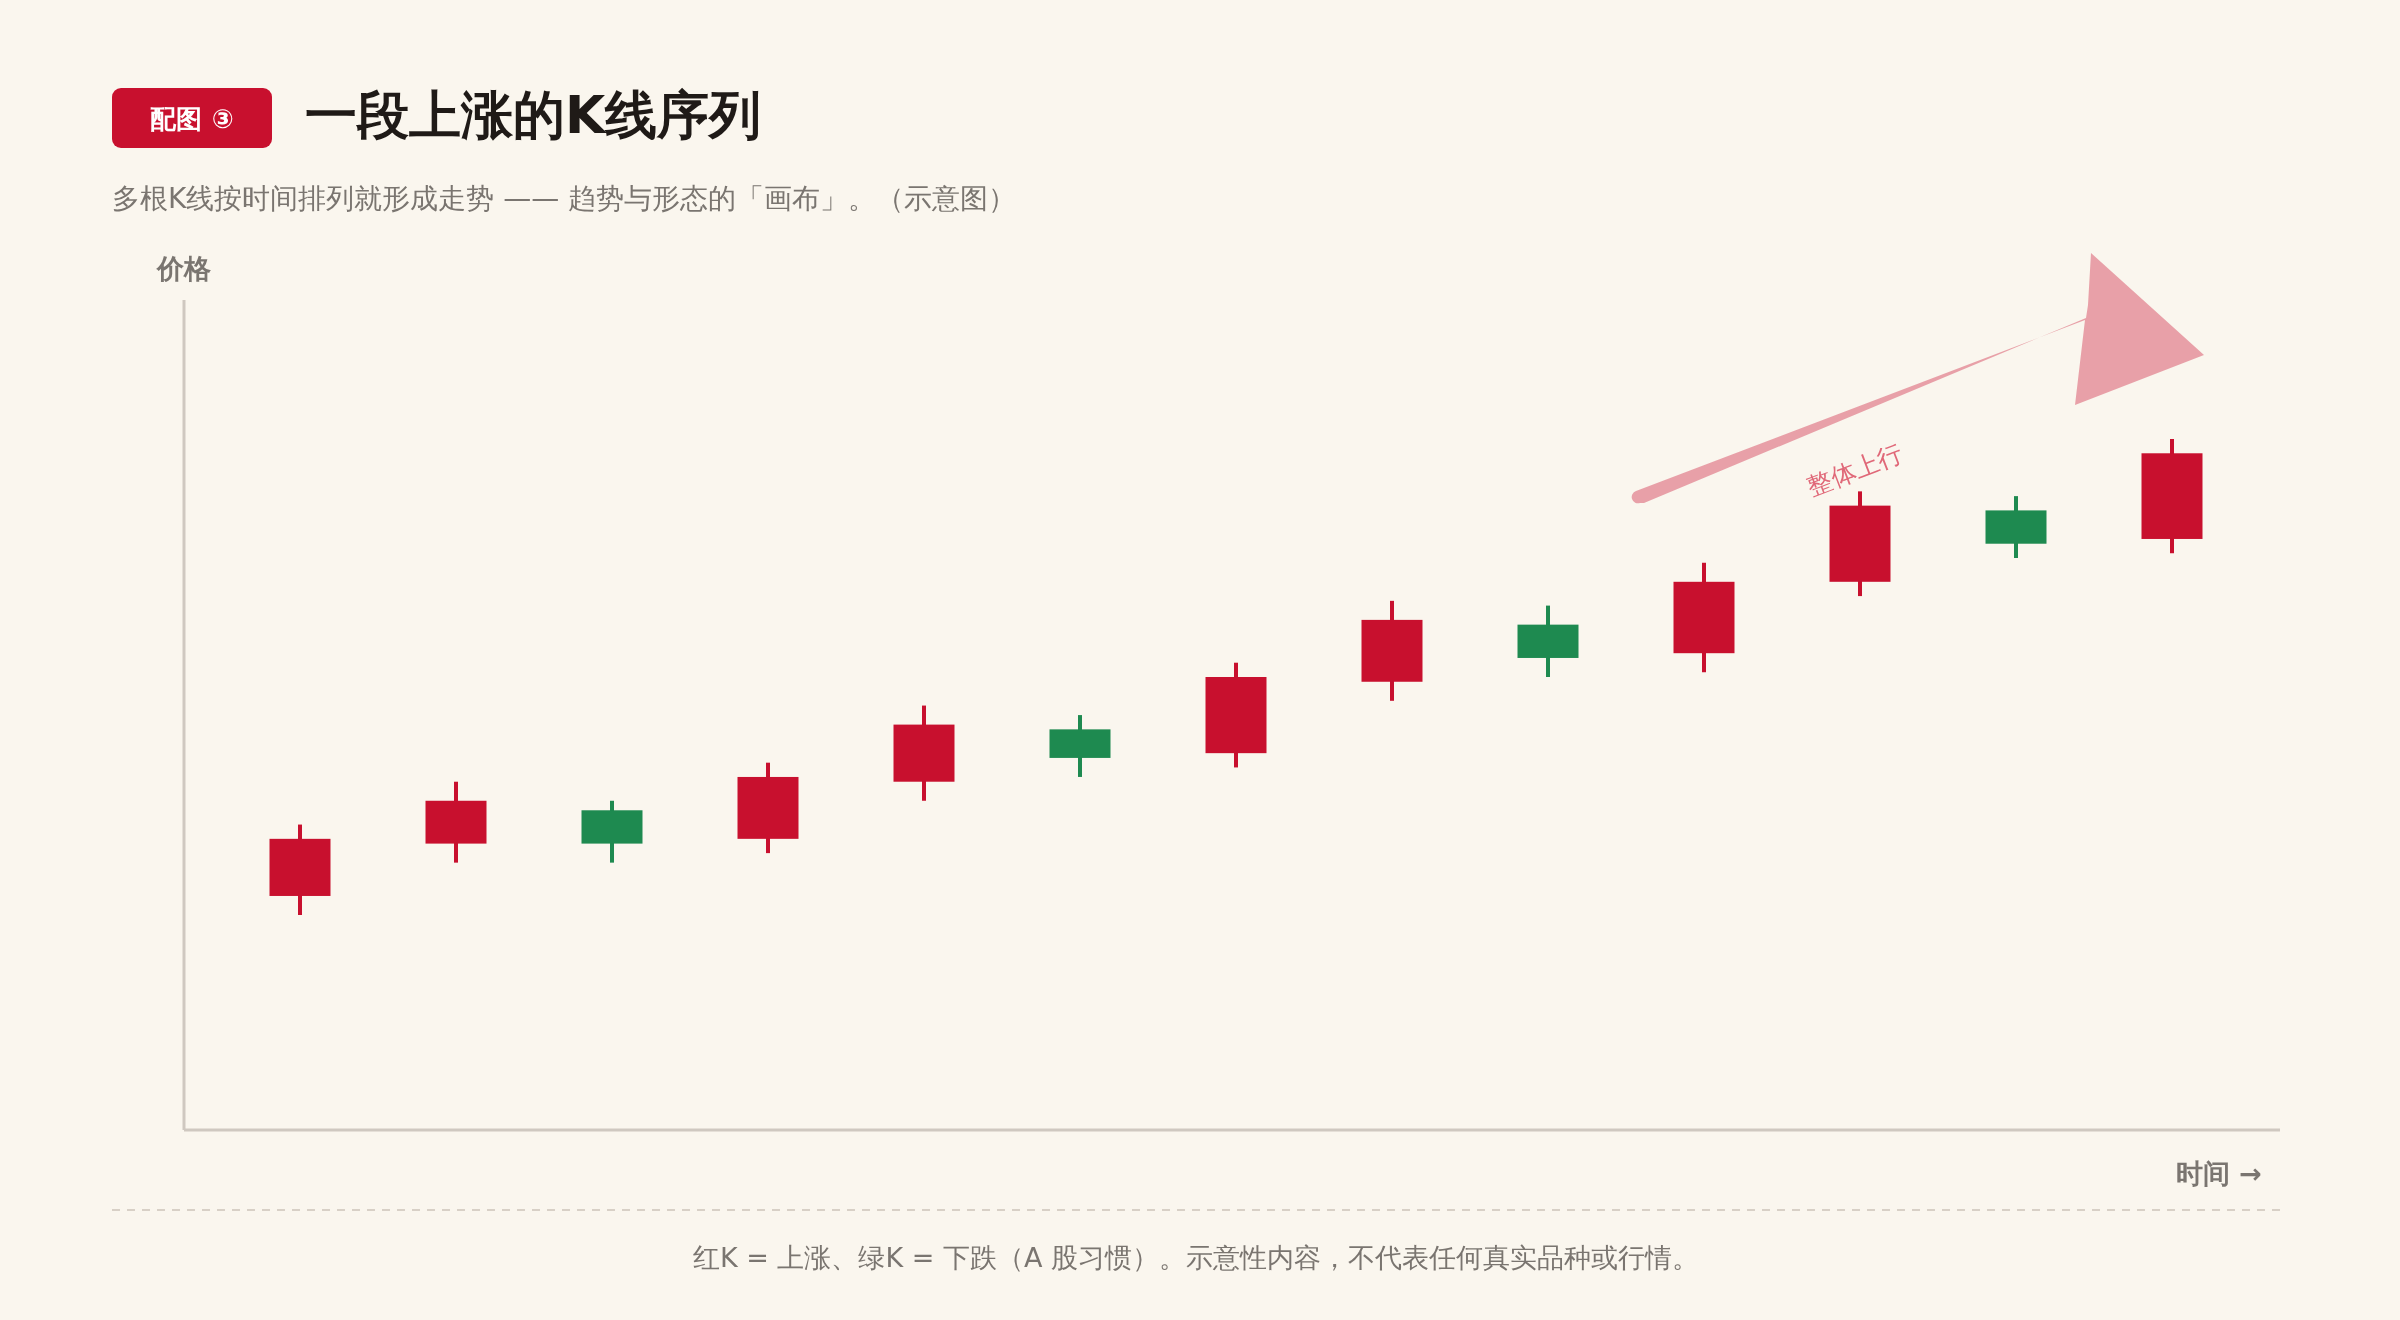 The image size is (2400, 1320). What do you see at coordinates (1196, 1257) in the screenshot?
I see `text: 红K = 上涨、绿K = 下跌（A 股习惯）。示意性内容，不代表任何真实品种或行情。` at bounding box center [1196, 1257].